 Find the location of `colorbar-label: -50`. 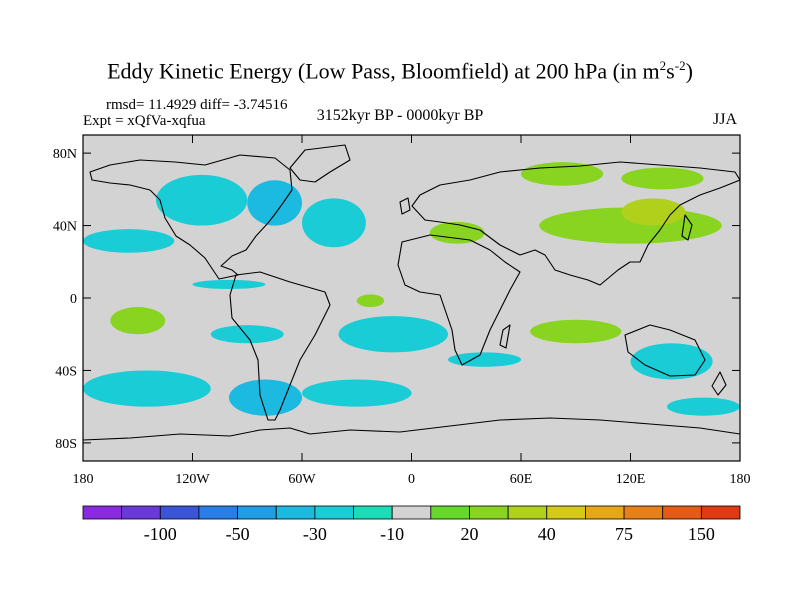

colorbar-label: -50 is located at coordinates (238, 534).